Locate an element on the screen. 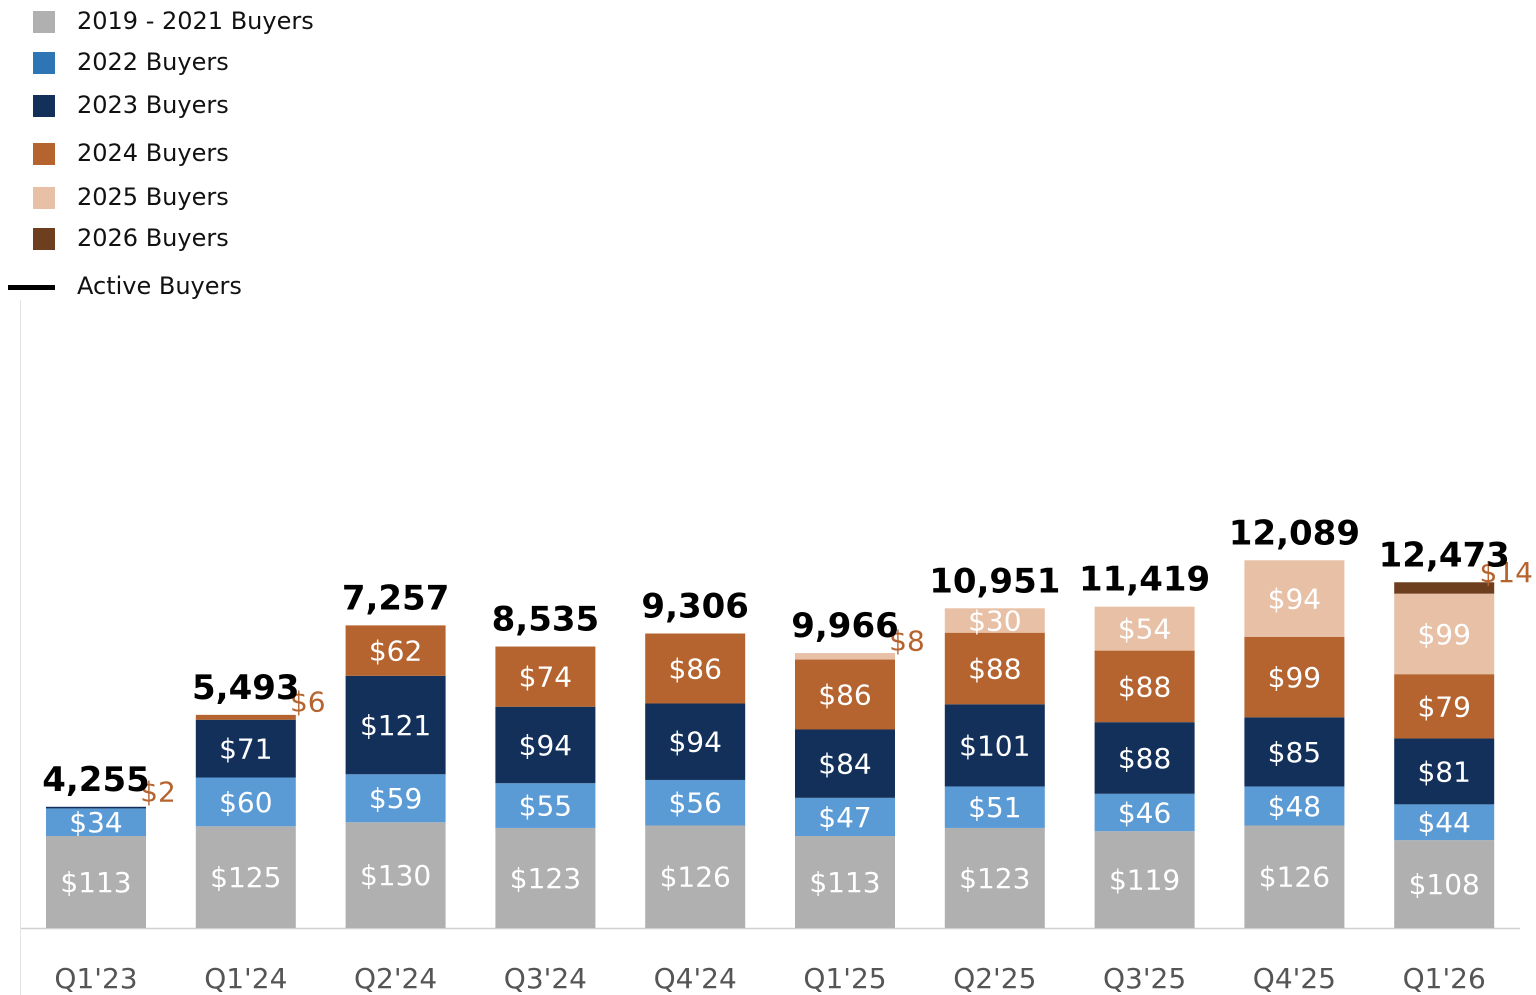  segment-label: $113 is located at coordinates (95, 882).